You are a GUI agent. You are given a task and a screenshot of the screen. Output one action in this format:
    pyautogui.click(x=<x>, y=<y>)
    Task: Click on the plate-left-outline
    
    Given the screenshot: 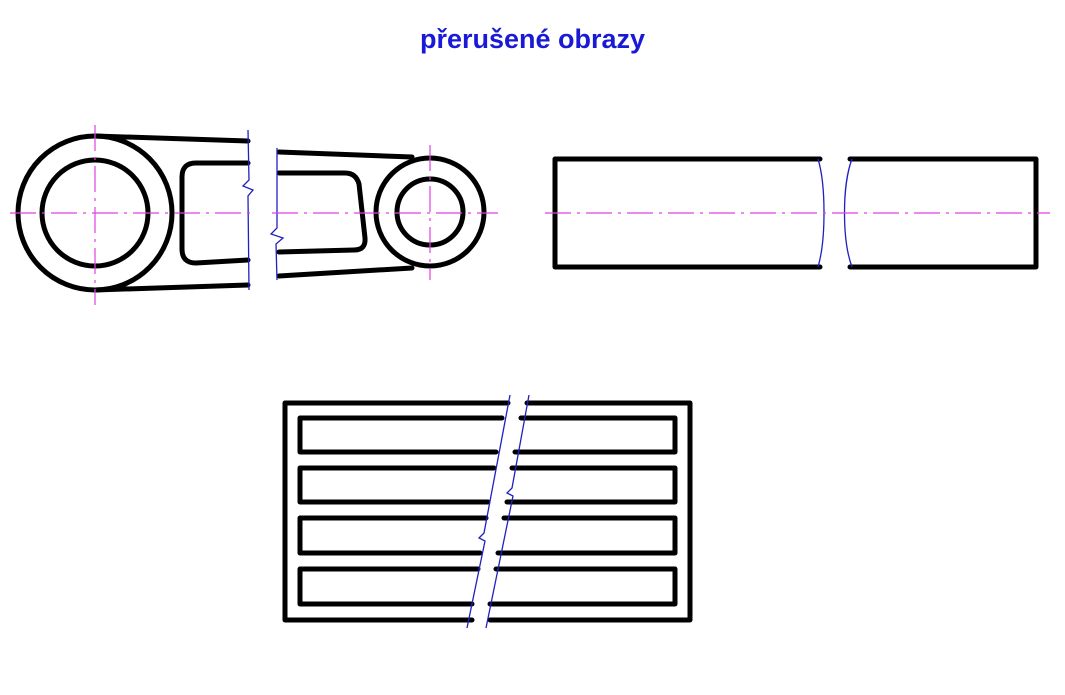 What is the action you would take?
    pyautogui.click(x=396, y=511)
    